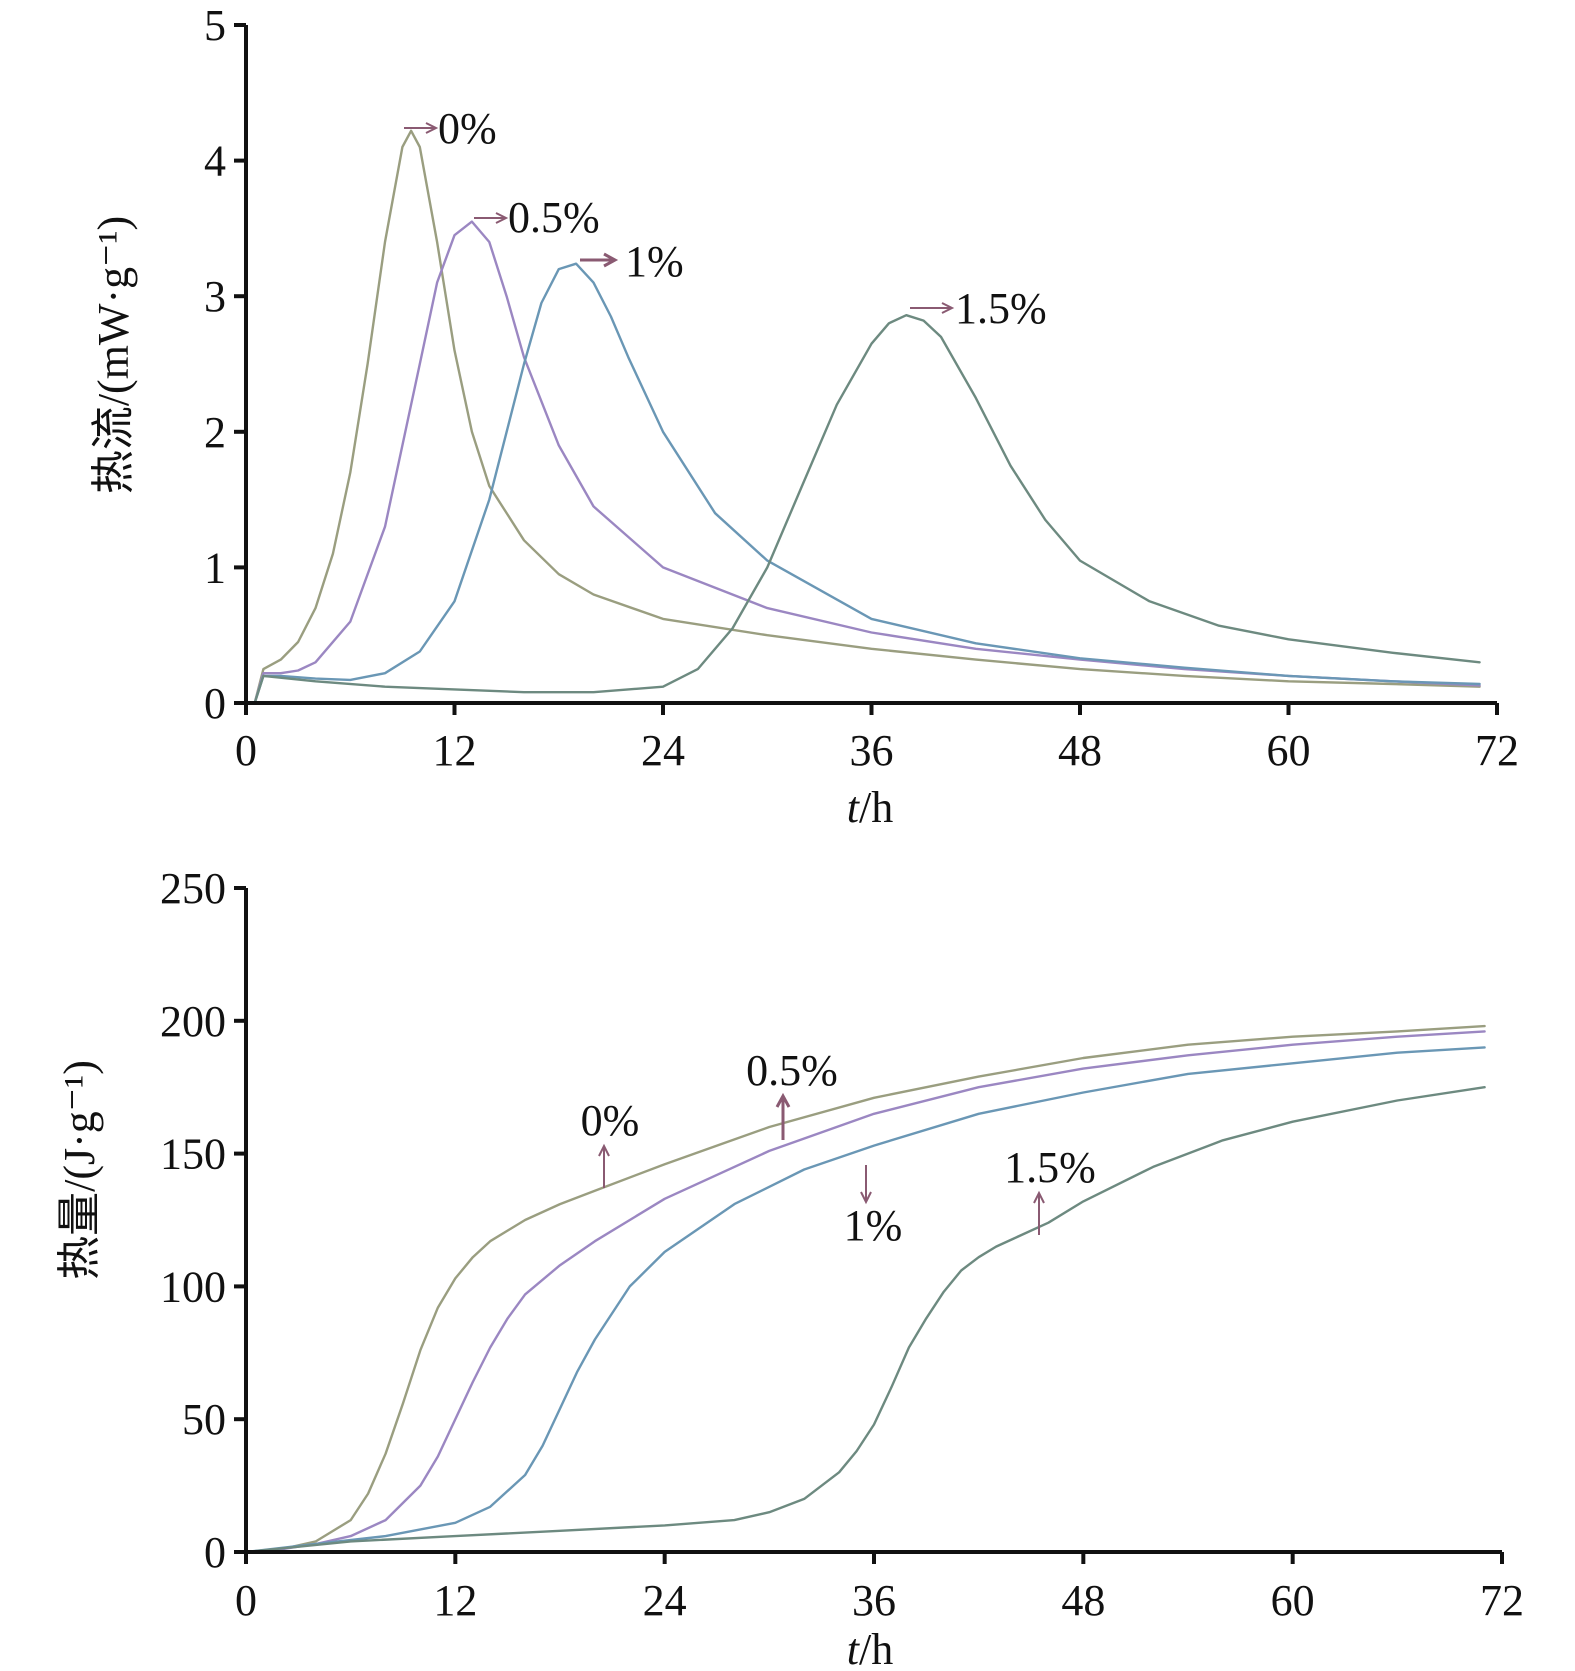 The height and width of the screenshot is (1671, 1575). What do you see at coordinates (193, 1220) in the screenshot?
I see `heat-quantity-y-tick-labels: 0 50 100 150 200 250` at bounding box center [193, 1220].